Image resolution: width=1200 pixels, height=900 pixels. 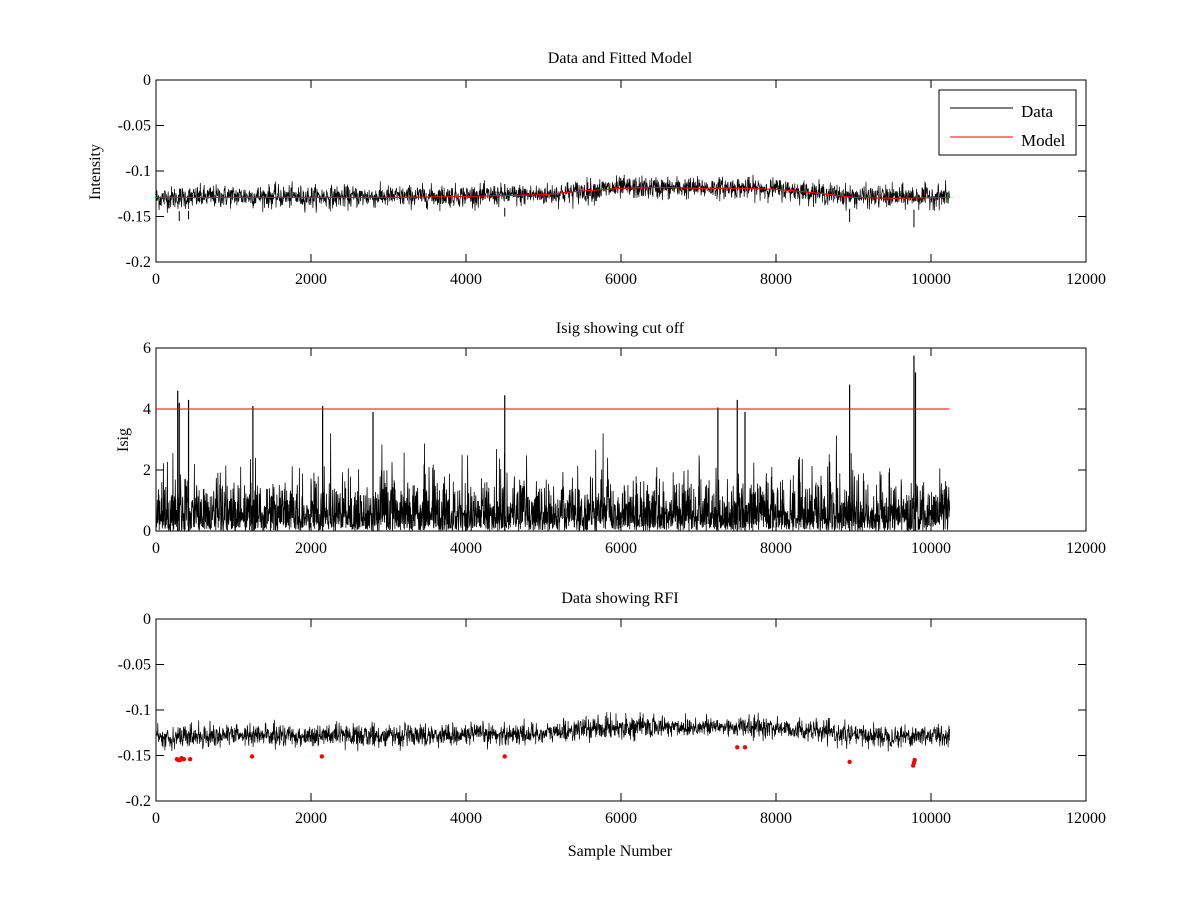 I want to click on series-line-isig, so click(x=552, y=482).